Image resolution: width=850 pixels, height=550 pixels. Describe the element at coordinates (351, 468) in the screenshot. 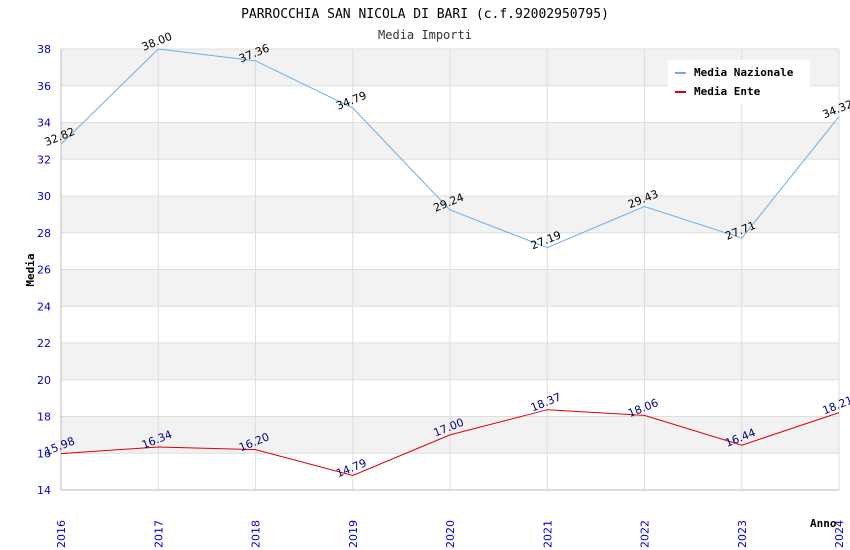

I see `data-label: 14.79` at that location.